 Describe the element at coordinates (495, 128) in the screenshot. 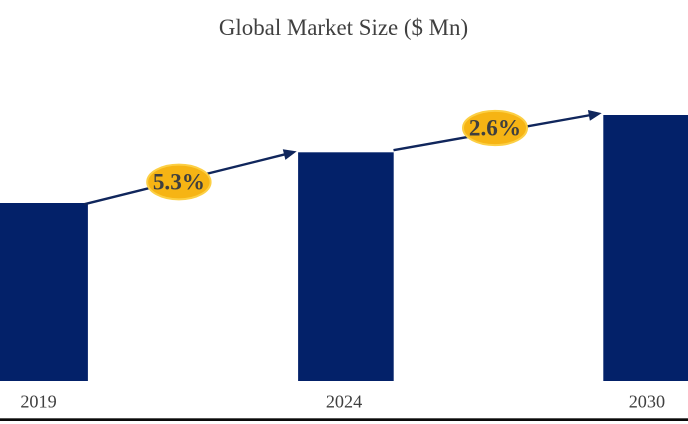

I see `svg-text: 2.6%` at that location.